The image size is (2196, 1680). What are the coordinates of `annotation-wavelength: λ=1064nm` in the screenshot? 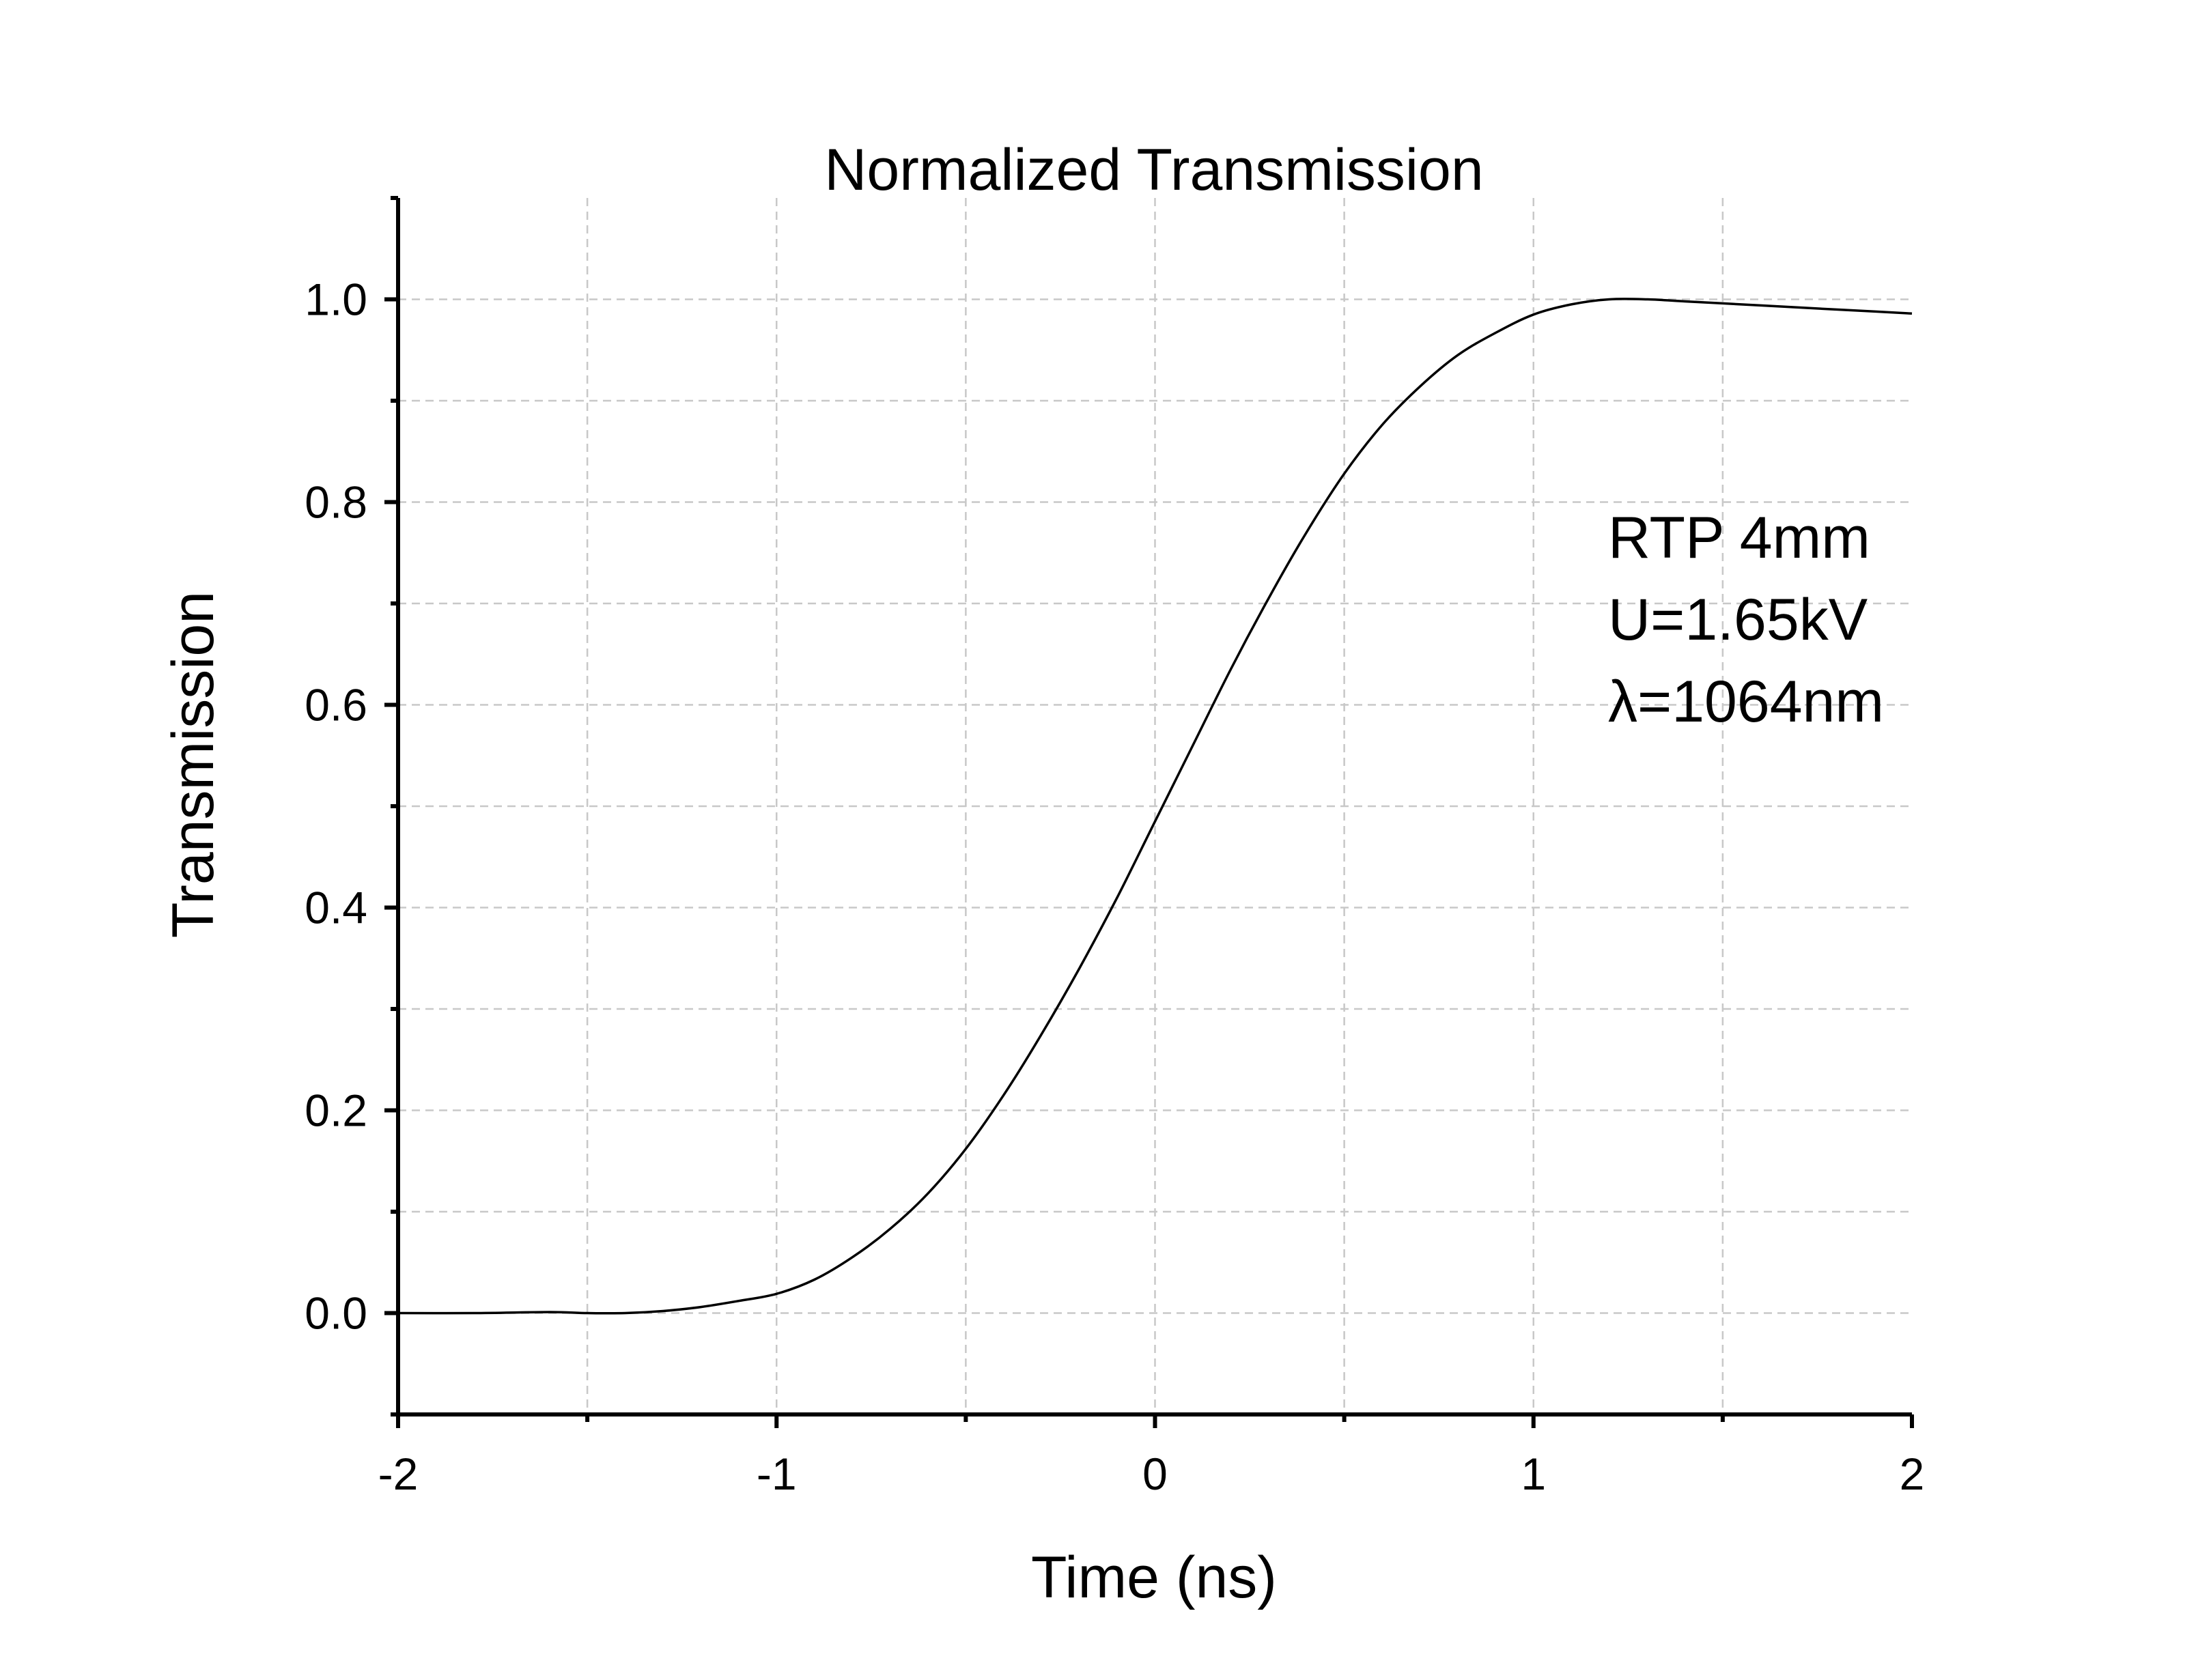 It's located at (1746, 702).